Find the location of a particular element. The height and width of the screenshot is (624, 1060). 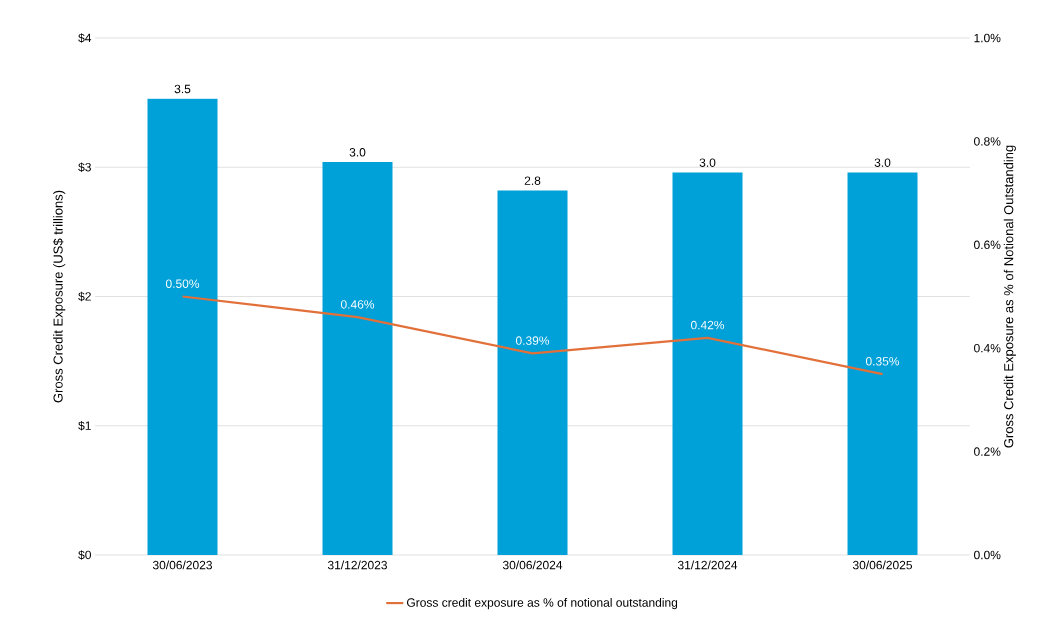

data-label: 0.42% is located at coordinates (707, 325).